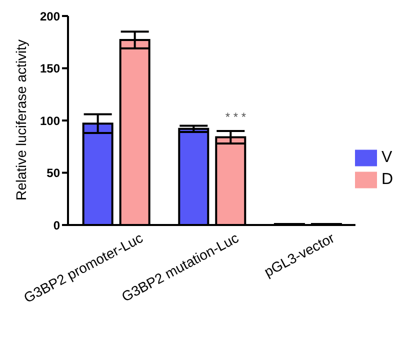 This screenshot has width=415, height=337. I want to click on y-tick-label: 150, so click(50, 69).